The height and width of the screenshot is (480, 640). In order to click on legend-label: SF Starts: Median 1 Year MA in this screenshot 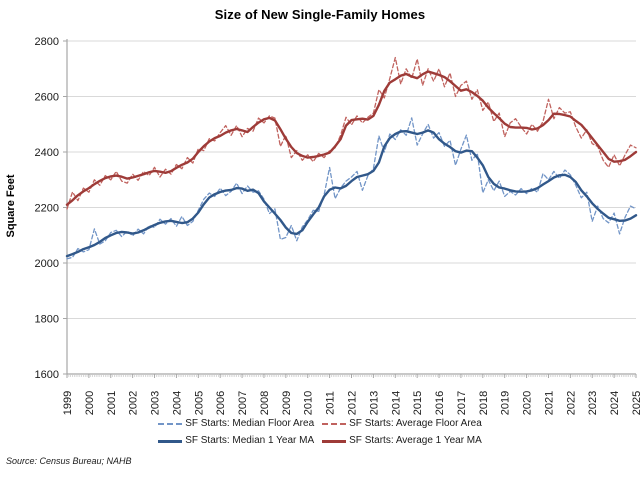, I will do `click(250, 440)`.